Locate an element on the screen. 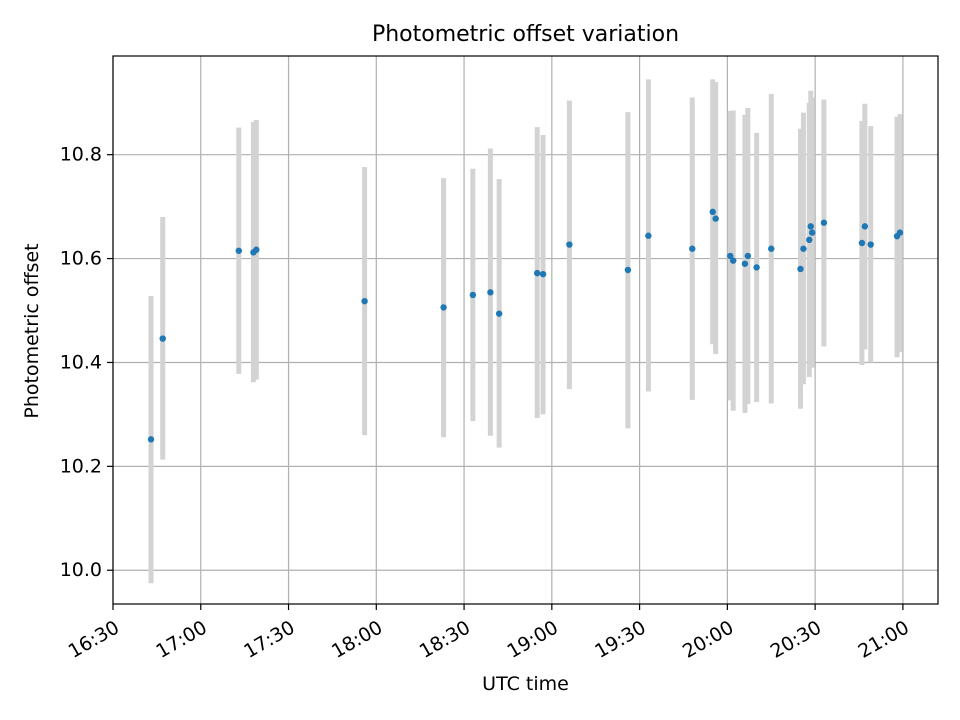 The image size is (960, 720). y-tick-label: 10.0 is located at coordinates (81, 570).